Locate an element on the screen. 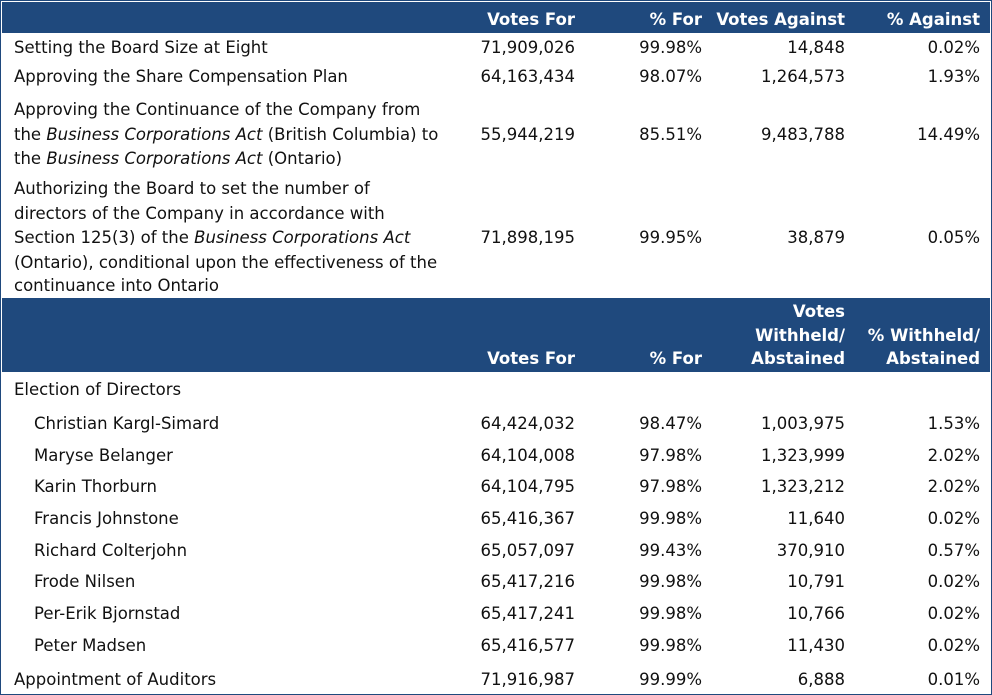 The height and width of the screenshot is (695, 992). pct-for-value: 99.95% is located at coordinates (670, 237).